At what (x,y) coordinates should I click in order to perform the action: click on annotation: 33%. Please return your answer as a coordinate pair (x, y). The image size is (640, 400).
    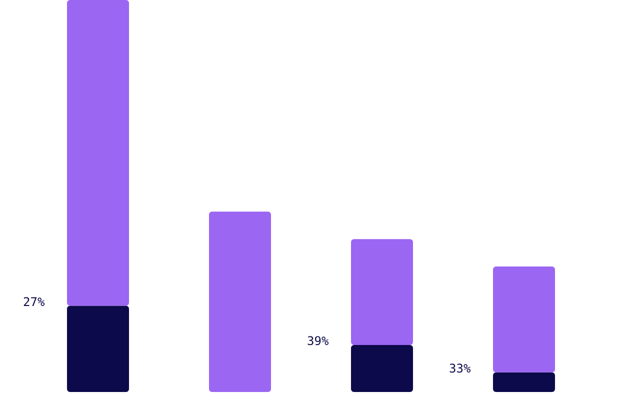
    Looking at the image, I should click on (460, 368).